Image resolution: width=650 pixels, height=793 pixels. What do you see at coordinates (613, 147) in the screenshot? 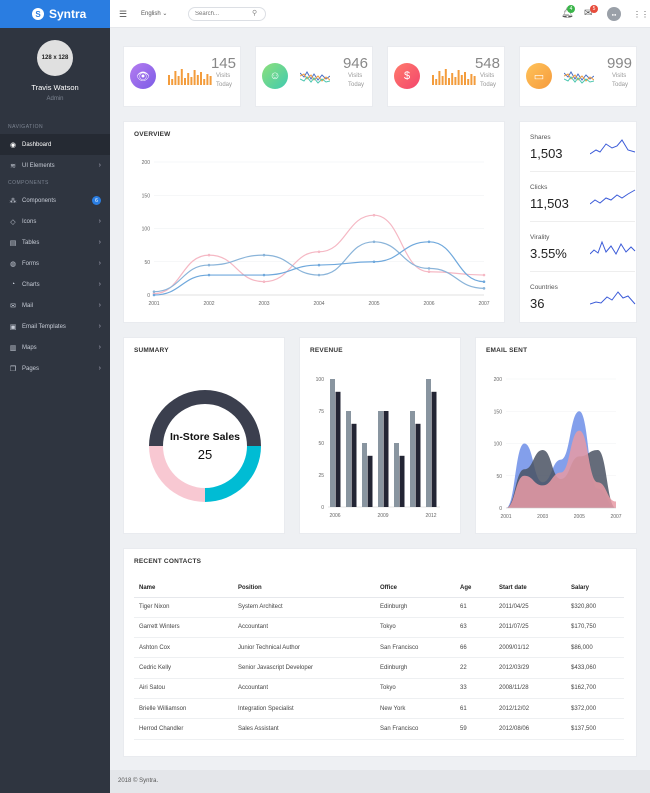
I see `sparkline` at bounding box center [613, 147].